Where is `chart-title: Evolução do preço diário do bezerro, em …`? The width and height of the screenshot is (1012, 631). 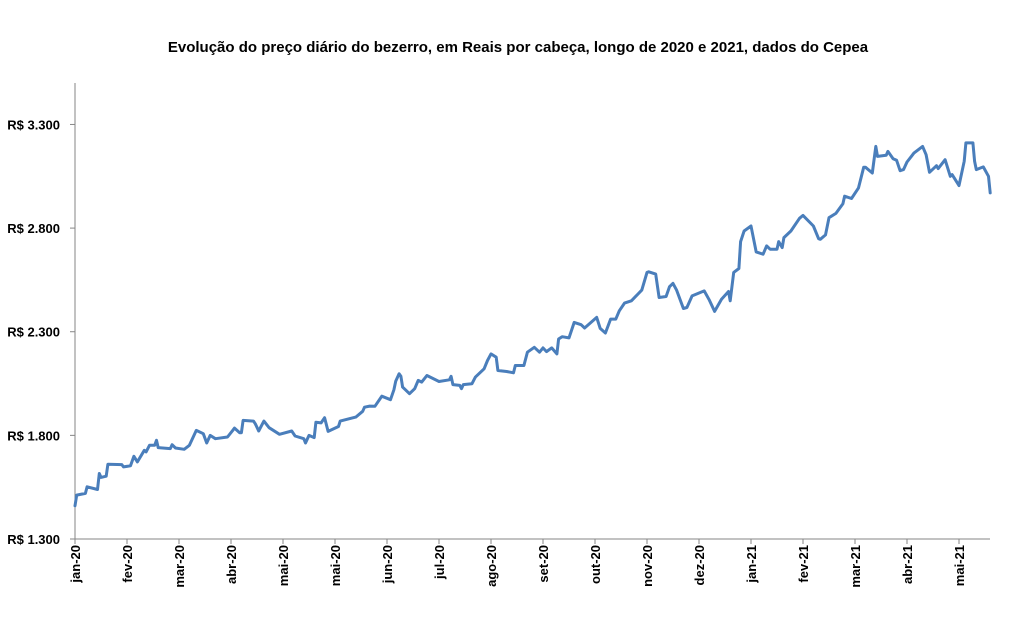
chart-title: Evolução do preço diário do bezerro, em … is located at coordinates (518, 47).